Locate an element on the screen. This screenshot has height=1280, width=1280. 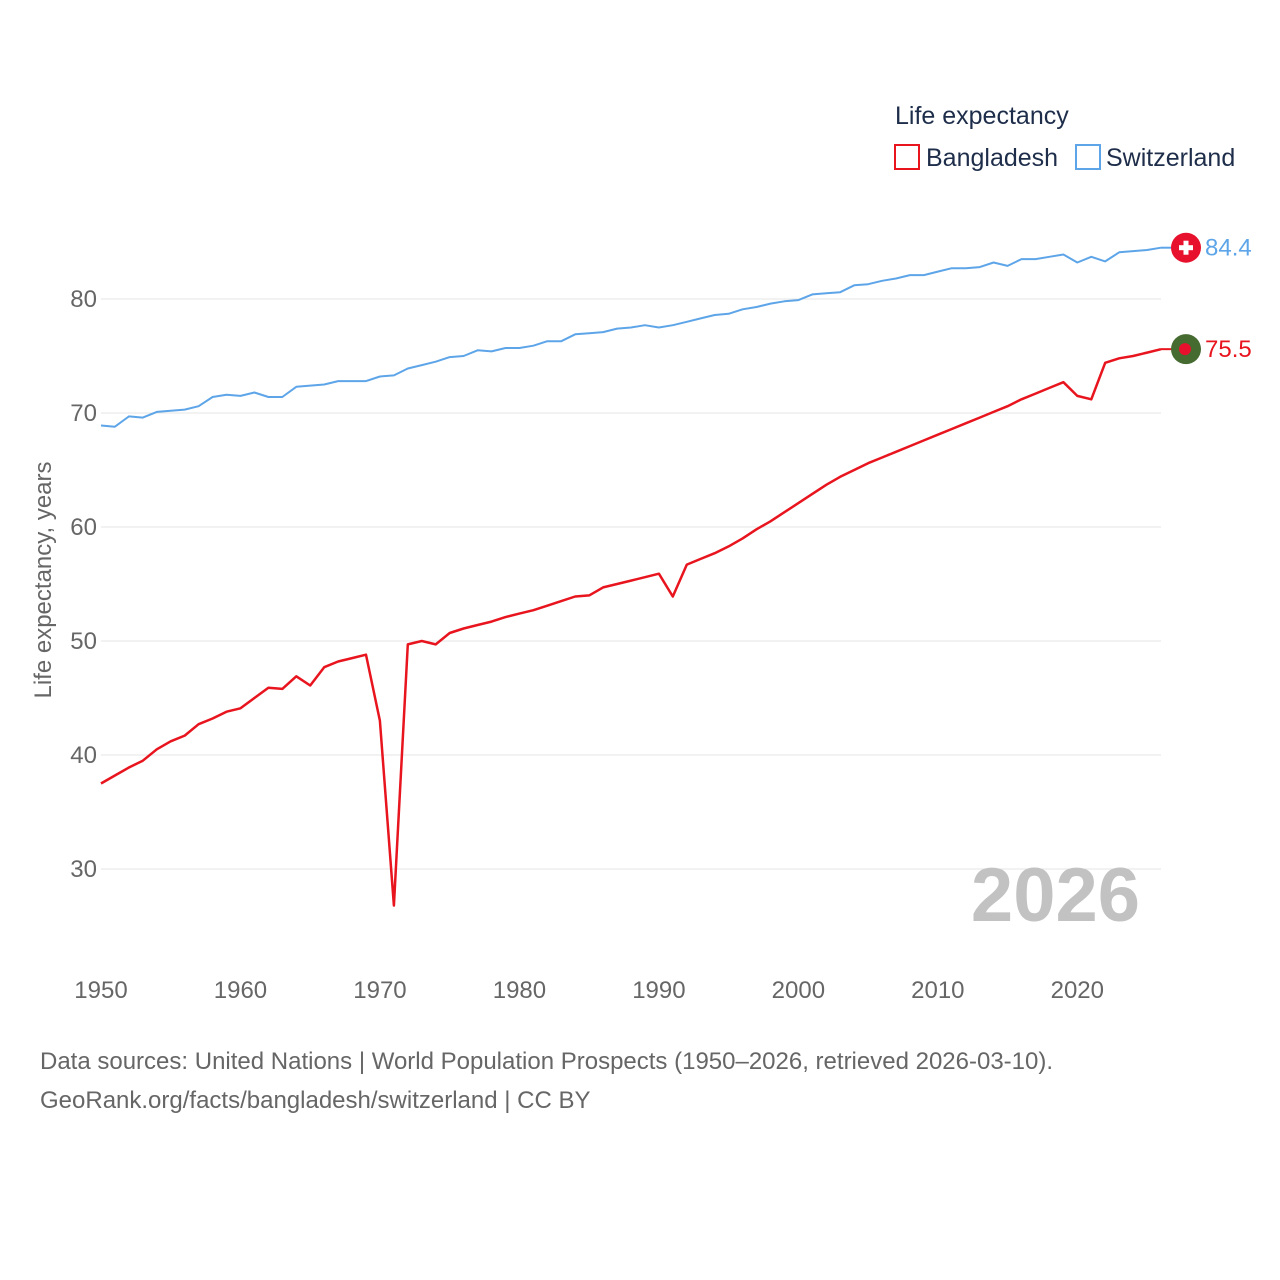
y-tick-label: 30 is located at coordinates (83, 869).